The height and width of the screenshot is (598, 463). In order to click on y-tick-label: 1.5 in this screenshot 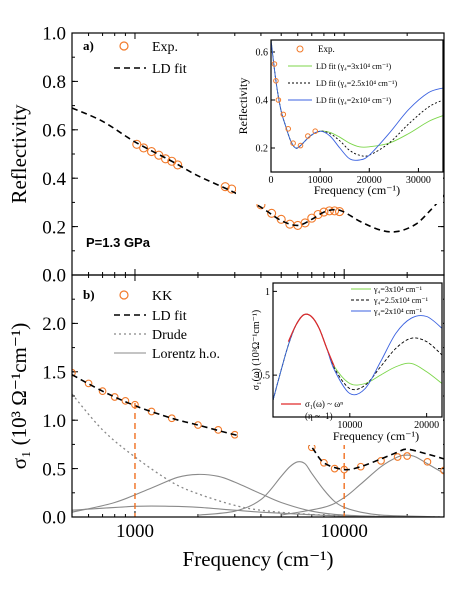, I will do `click(54, 372)`.